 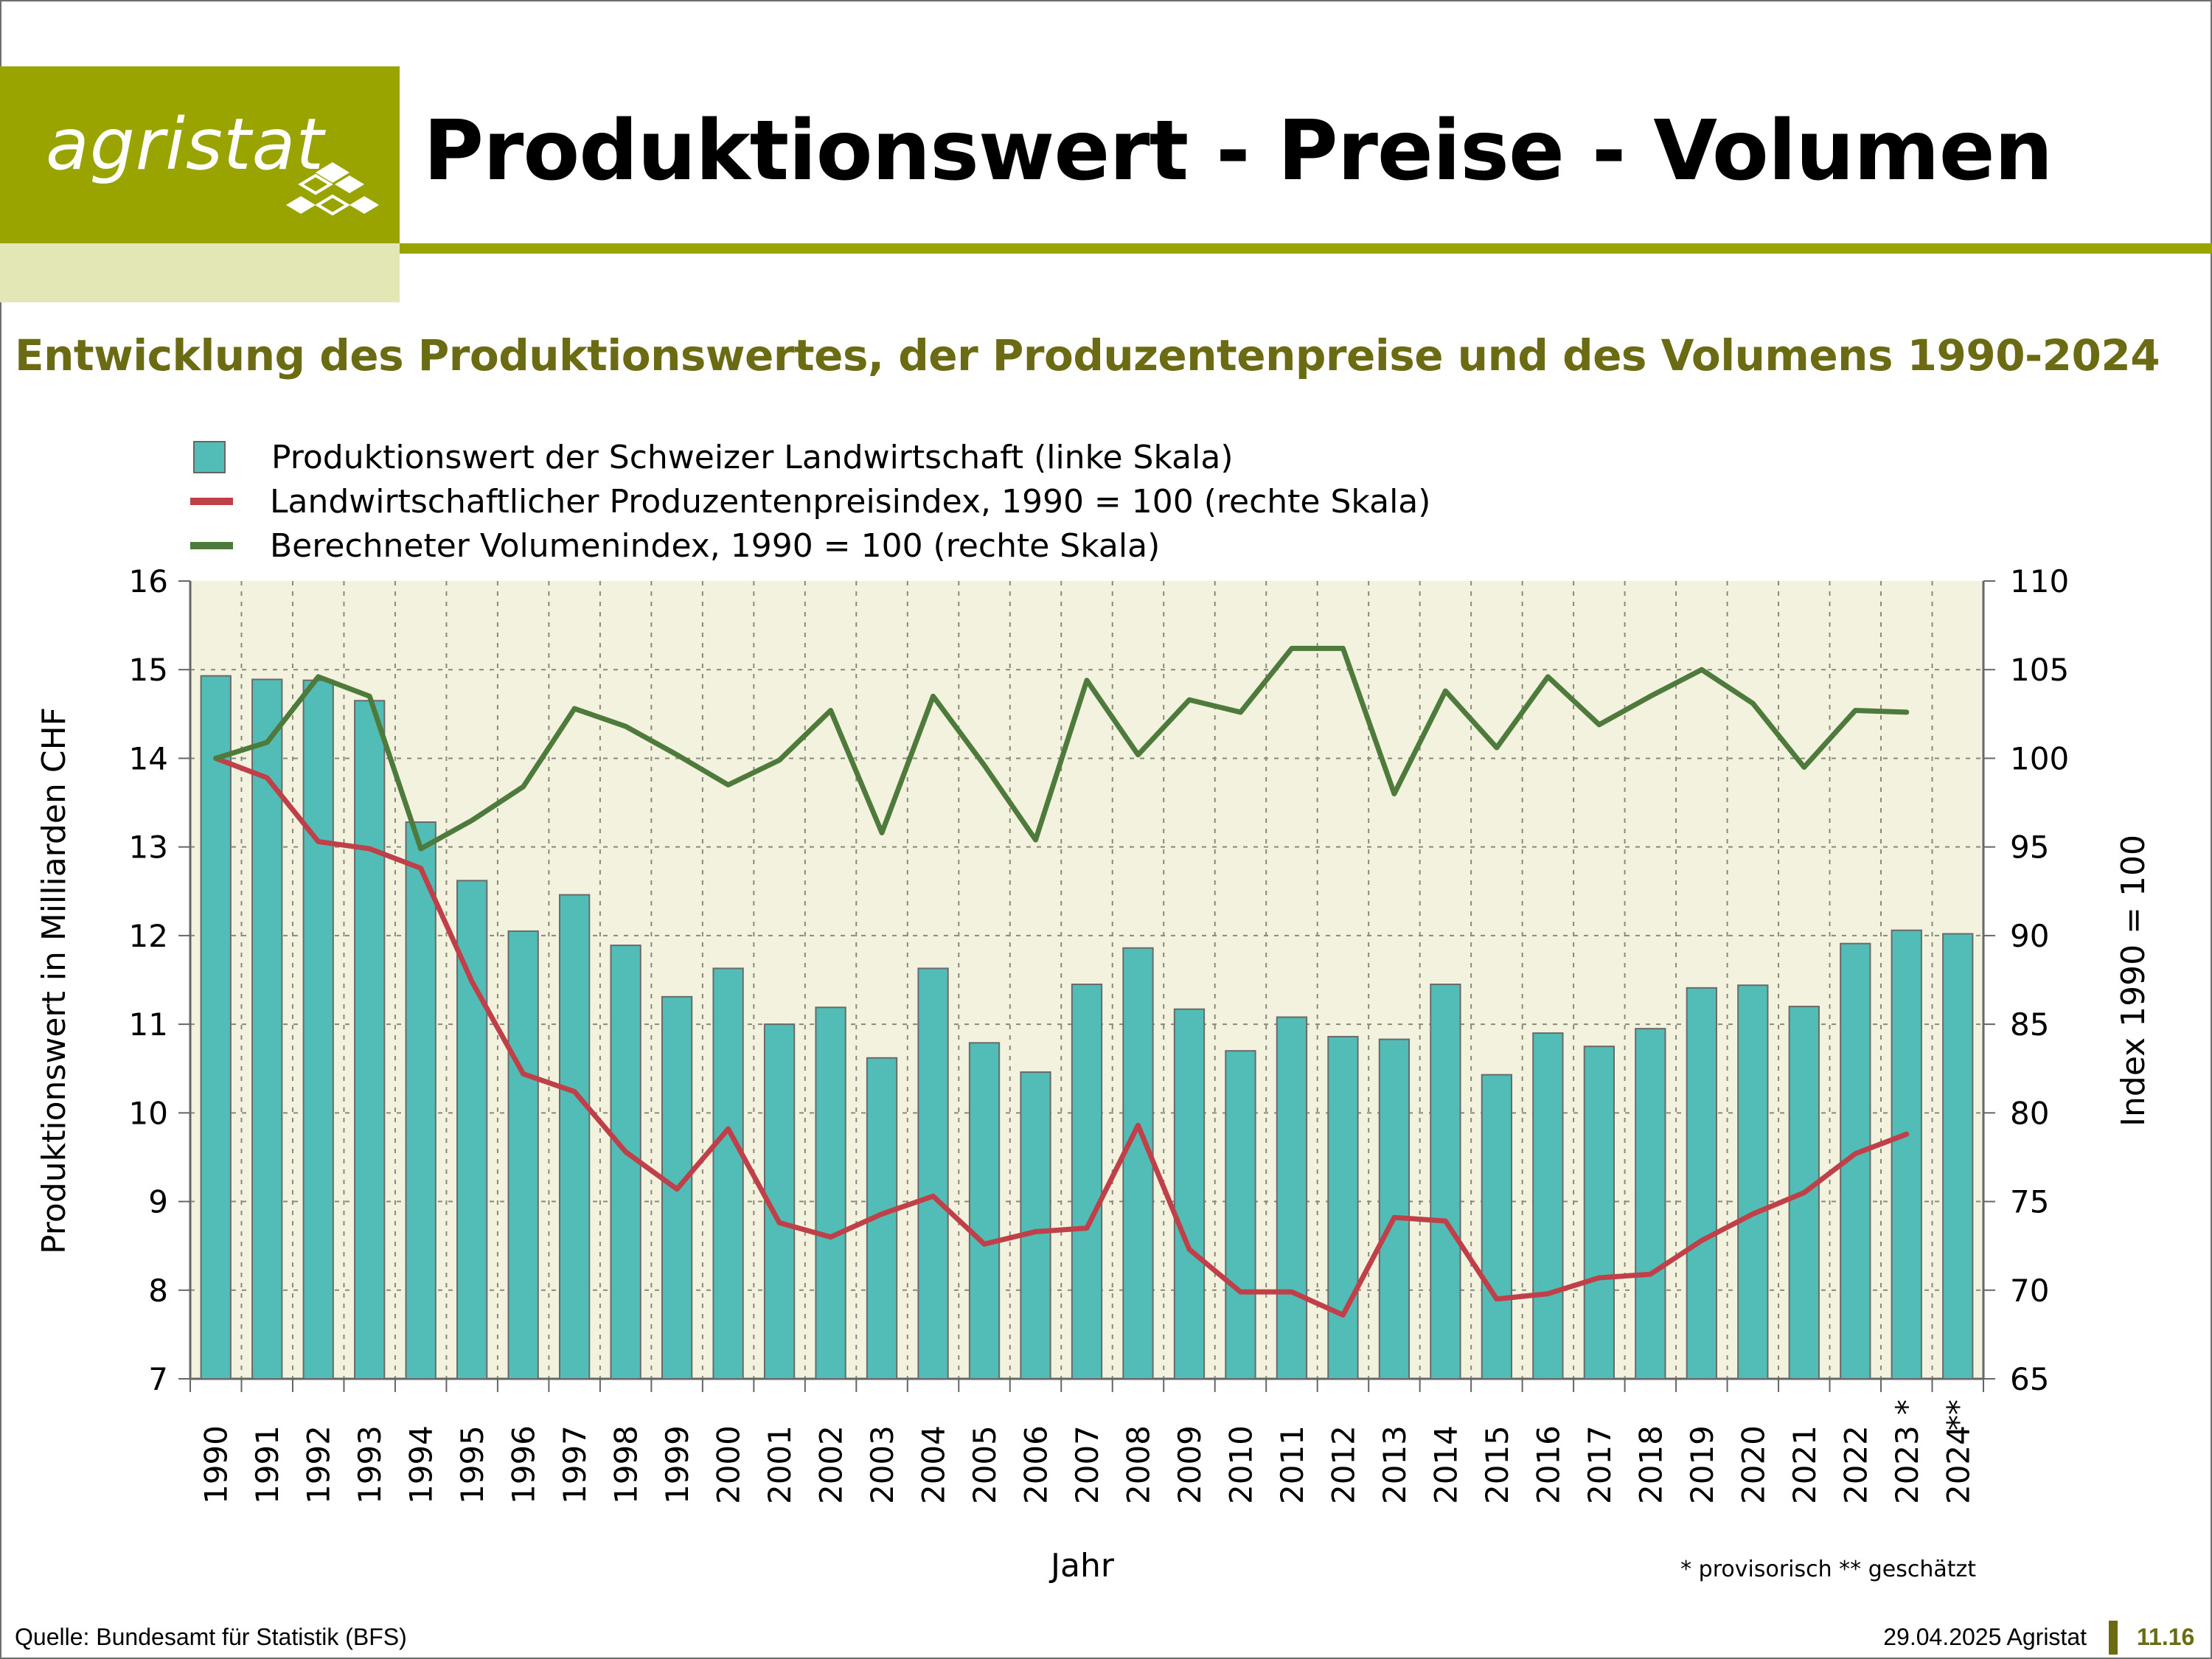 What do you see at coordinates (1343, 1464) in the screenshot?
I see `x-tick-label: 2012` at bounding box center [1343, 1464].